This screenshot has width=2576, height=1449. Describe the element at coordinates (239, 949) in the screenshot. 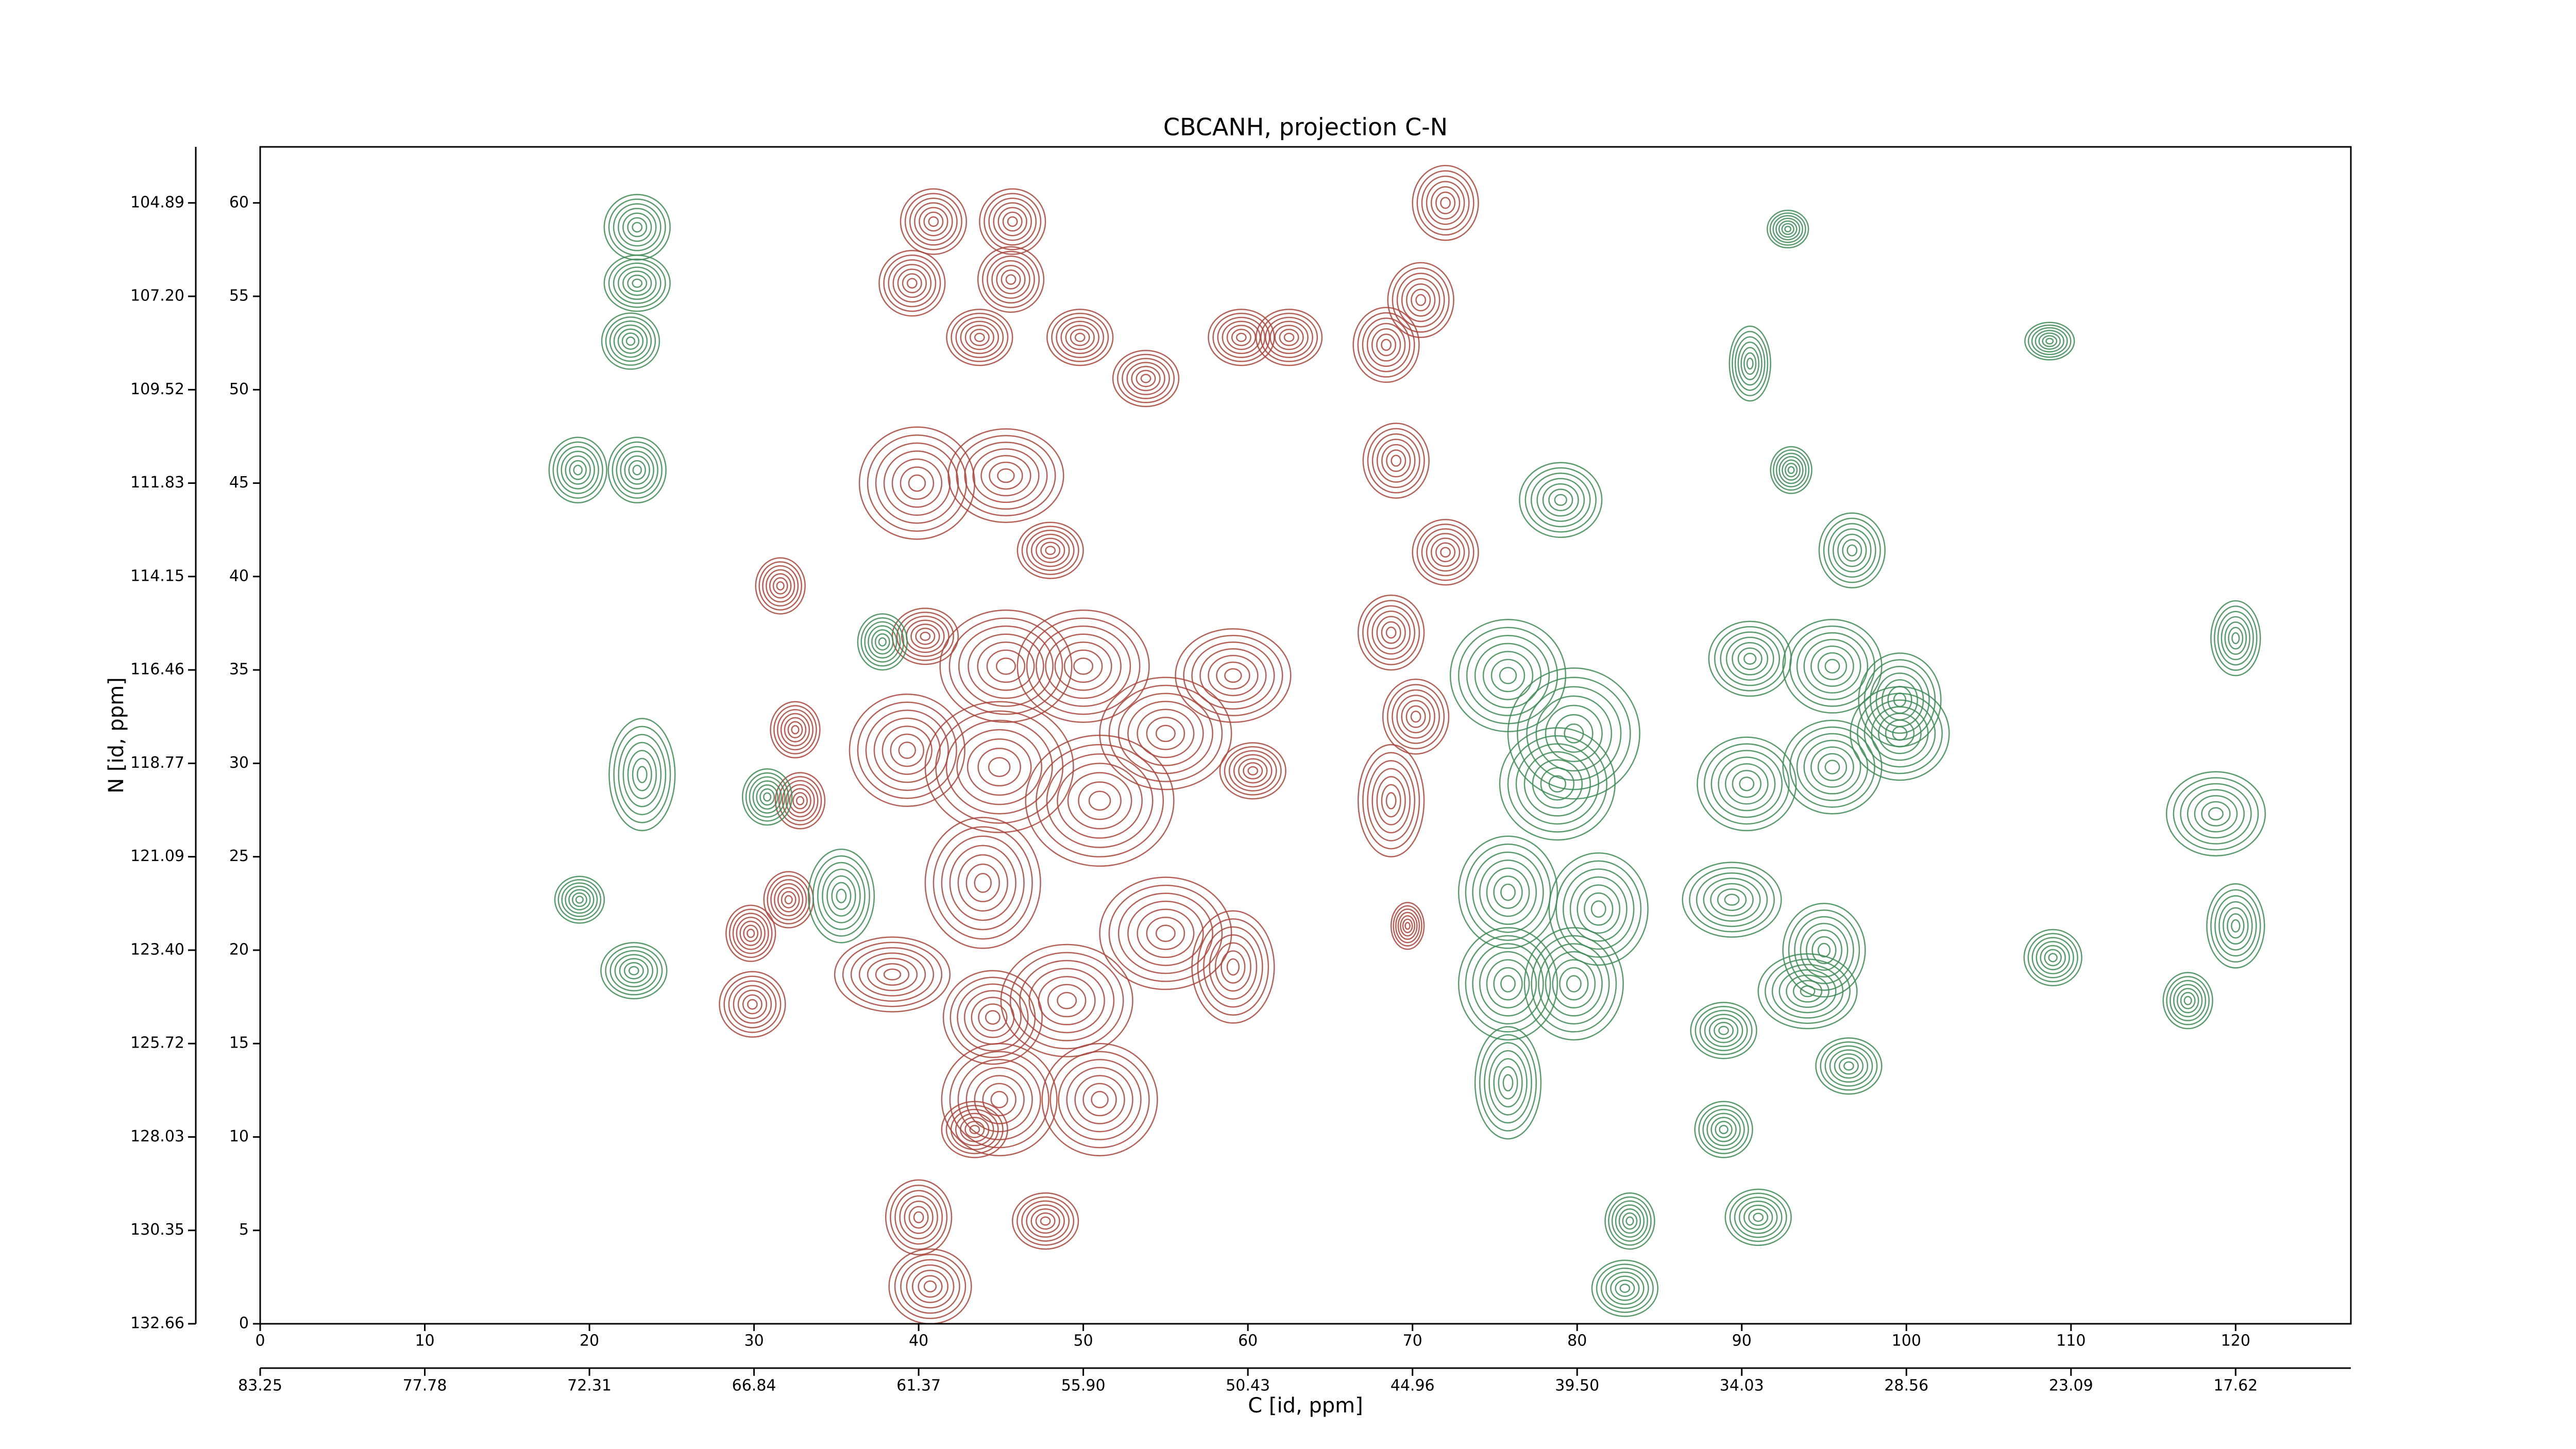

I see `y-tick-label: 20` at that location.